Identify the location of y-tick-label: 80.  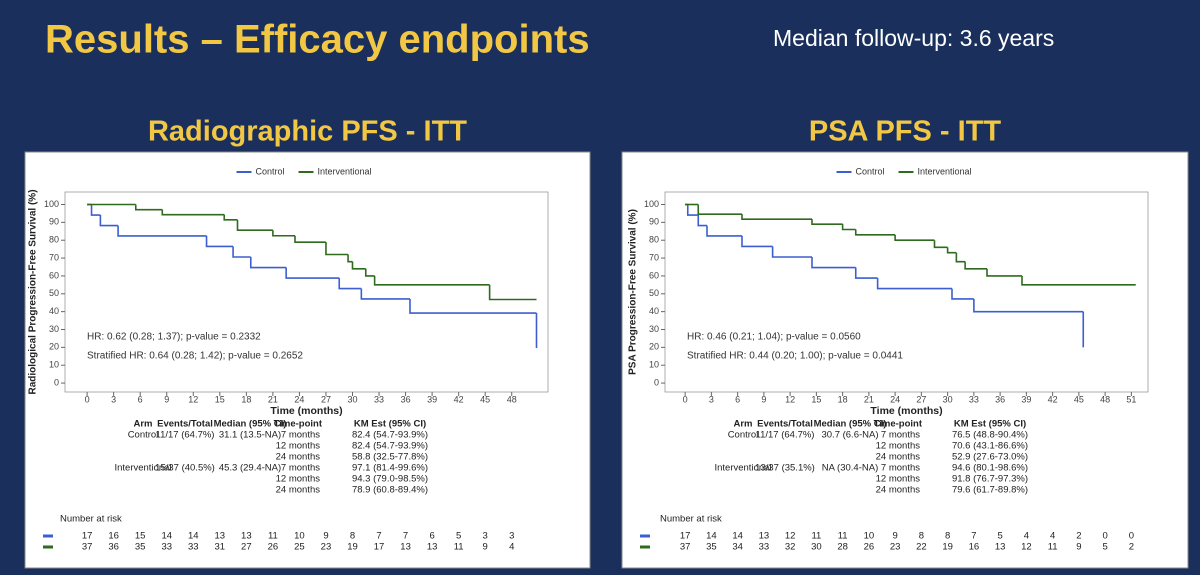
(654, 240).